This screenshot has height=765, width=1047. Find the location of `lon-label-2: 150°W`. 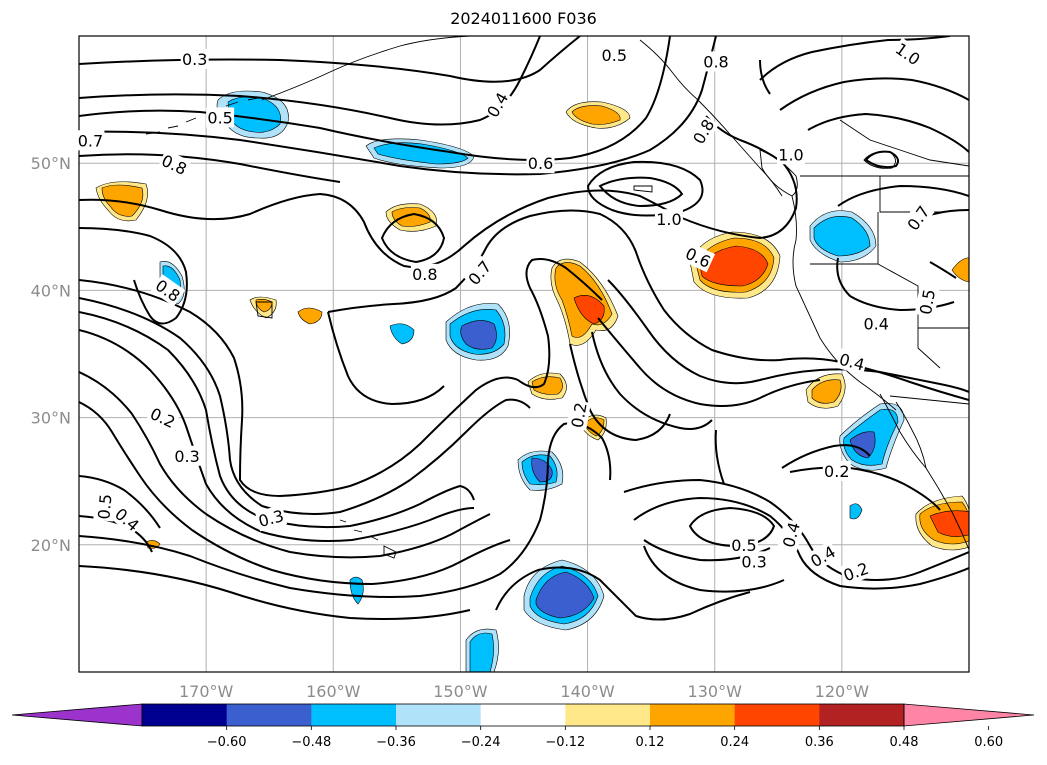

lon-label-2: 150°W is located at coordinates (460, 691).